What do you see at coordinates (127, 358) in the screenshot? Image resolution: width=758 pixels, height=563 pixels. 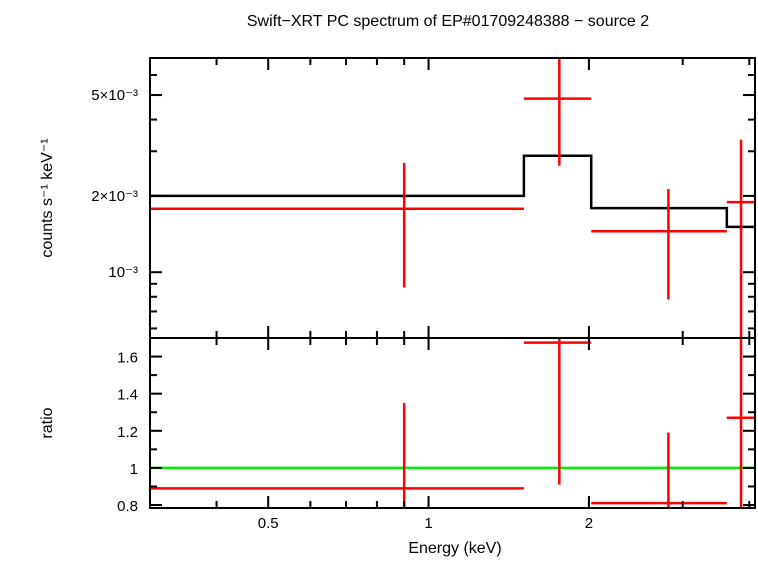 I see `ratio-y-tick-label: 1.6` at bounding box center [127, 358].